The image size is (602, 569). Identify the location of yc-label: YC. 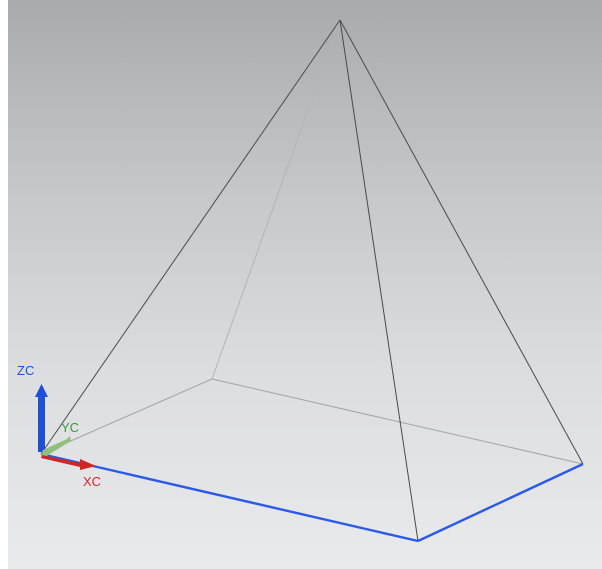
(70, 427).